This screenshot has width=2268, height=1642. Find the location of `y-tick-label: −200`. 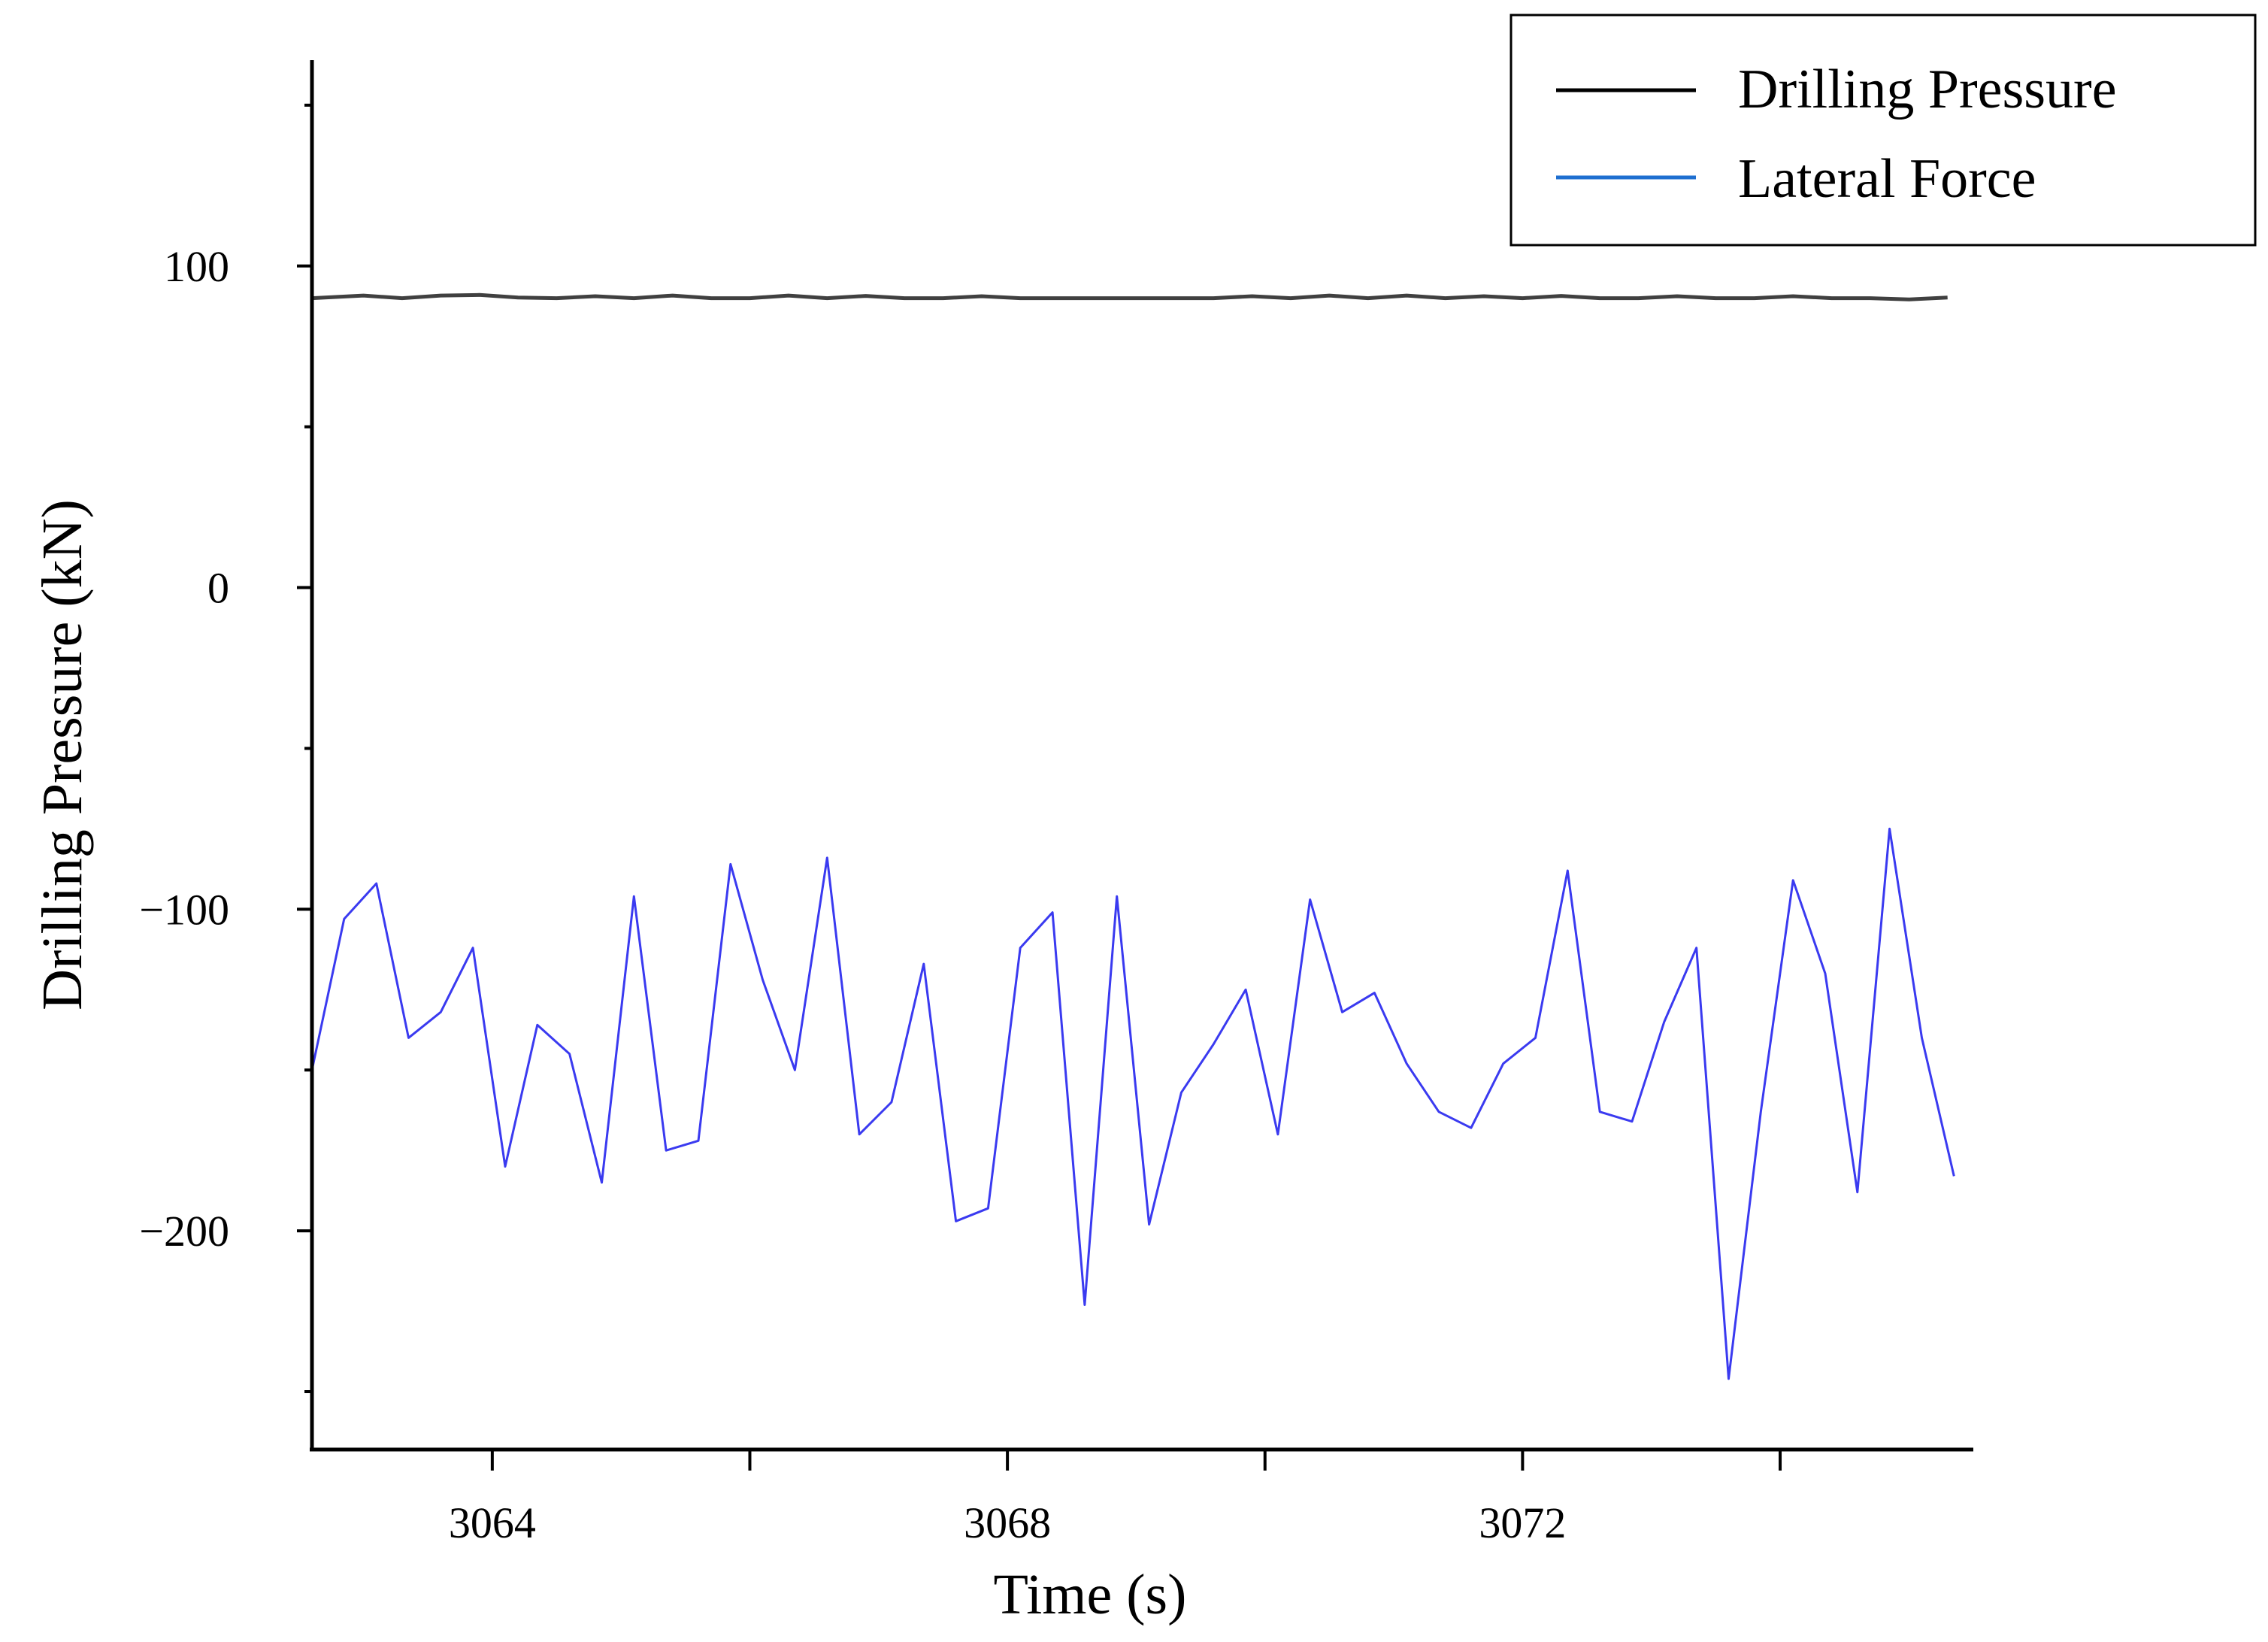

y-tick-label: −200 is located at coordinates (184, 1231).